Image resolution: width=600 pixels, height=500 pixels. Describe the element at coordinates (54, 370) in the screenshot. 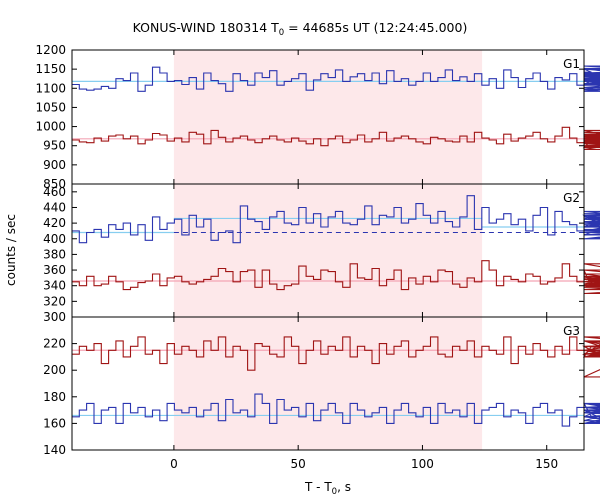

I see `y-tick-label: 200` at that location.